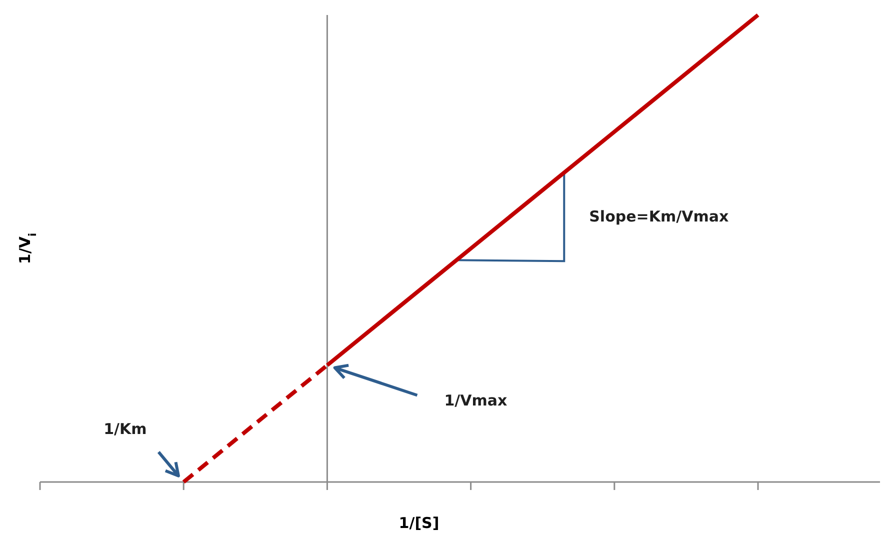 This screenshot has width=893, height=533. What do you see at coordinates (419, 523) in the screenshot?
I see `x-axis-title: 1/[S]` at bounding box center [419, 523].